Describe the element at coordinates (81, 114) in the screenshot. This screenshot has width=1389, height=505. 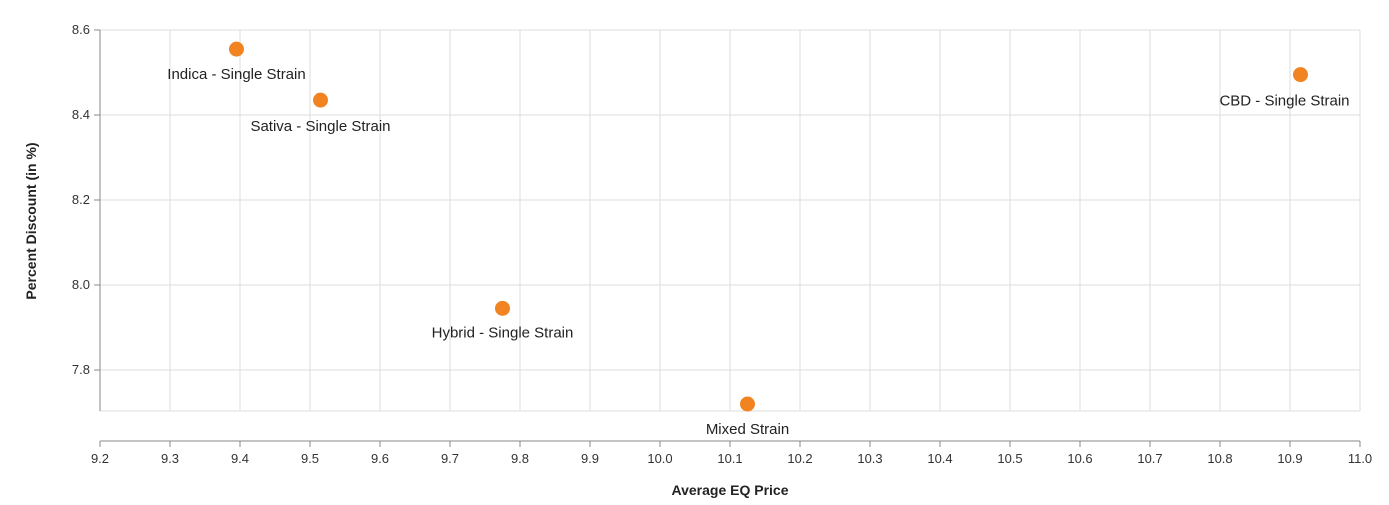
I see `y-tick-label: 8.4` at that location.